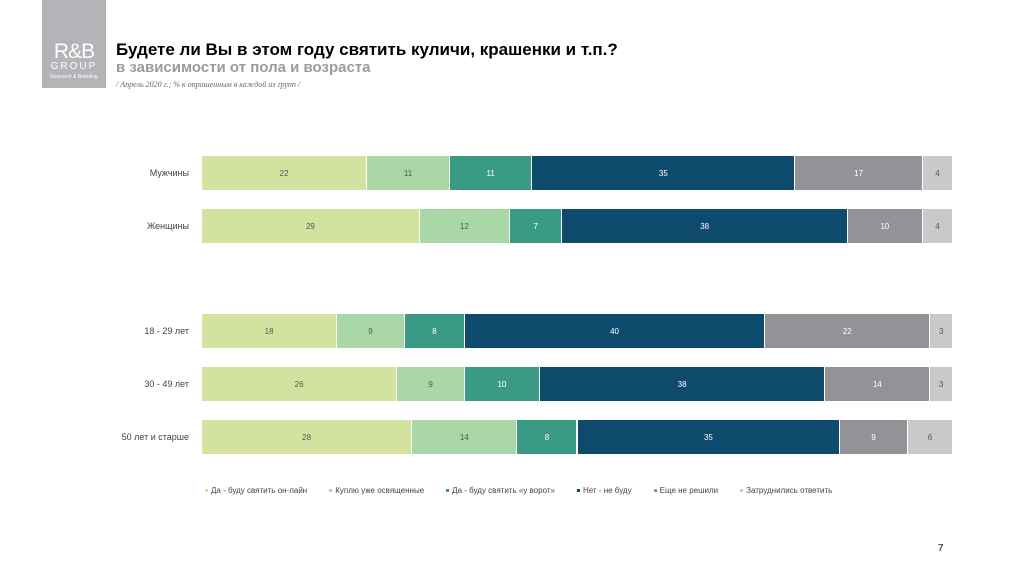 The height and width of the screenshot is (576, 1024). I want to click on bar-segment: 12, so click(464, 226).